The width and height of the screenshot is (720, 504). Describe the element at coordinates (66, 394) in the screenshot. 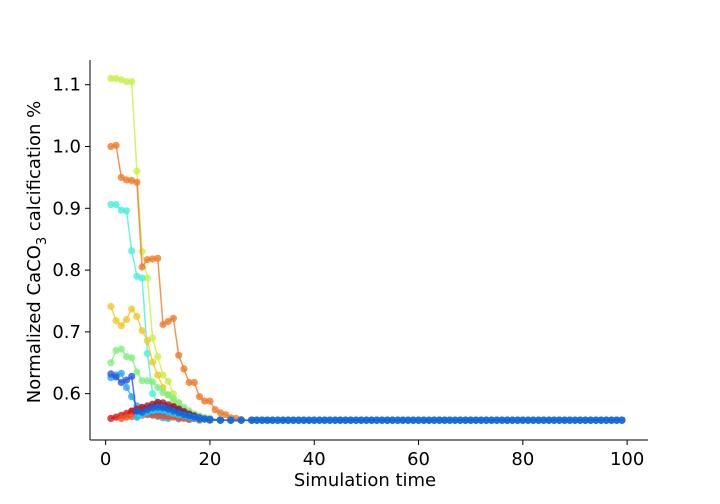

I see `y-tick-label: 0.6` at that location.